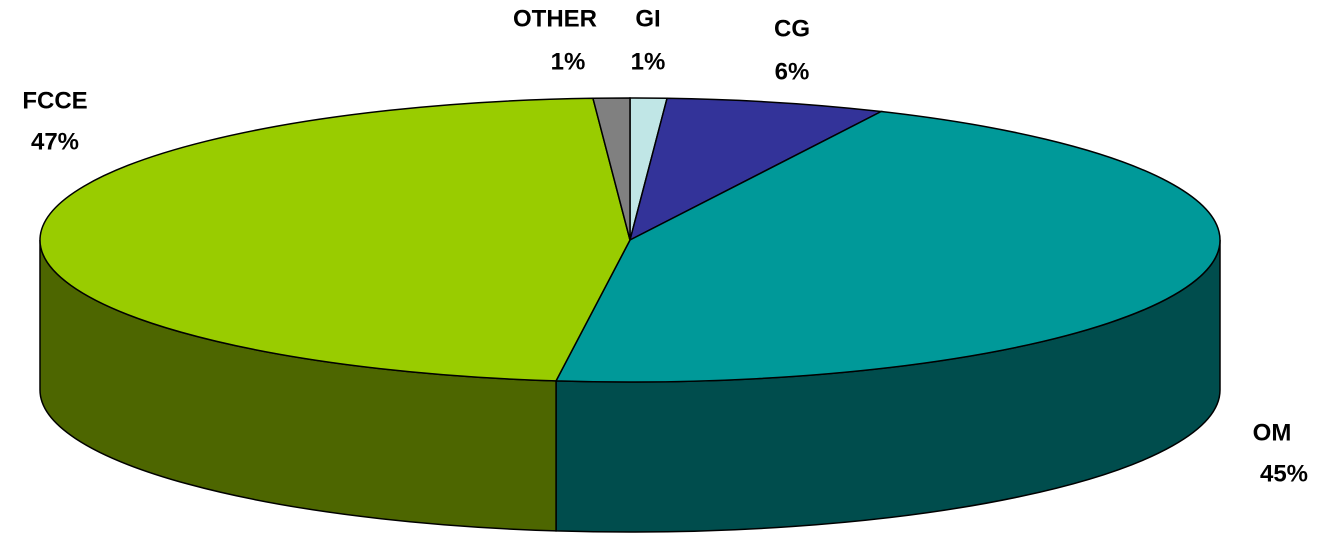 This screenshot has width=1321, height=534. Describe the element at coordinates (1272, 432) in the screenshot. I see `slice-label: OM` at that location.